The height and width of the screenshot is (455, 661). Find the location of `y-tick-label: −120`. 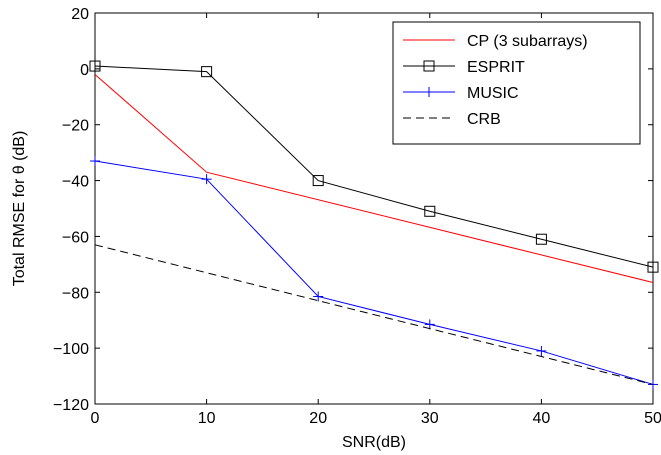

y-tick-label: −120 is located at coordinates (71, 405).